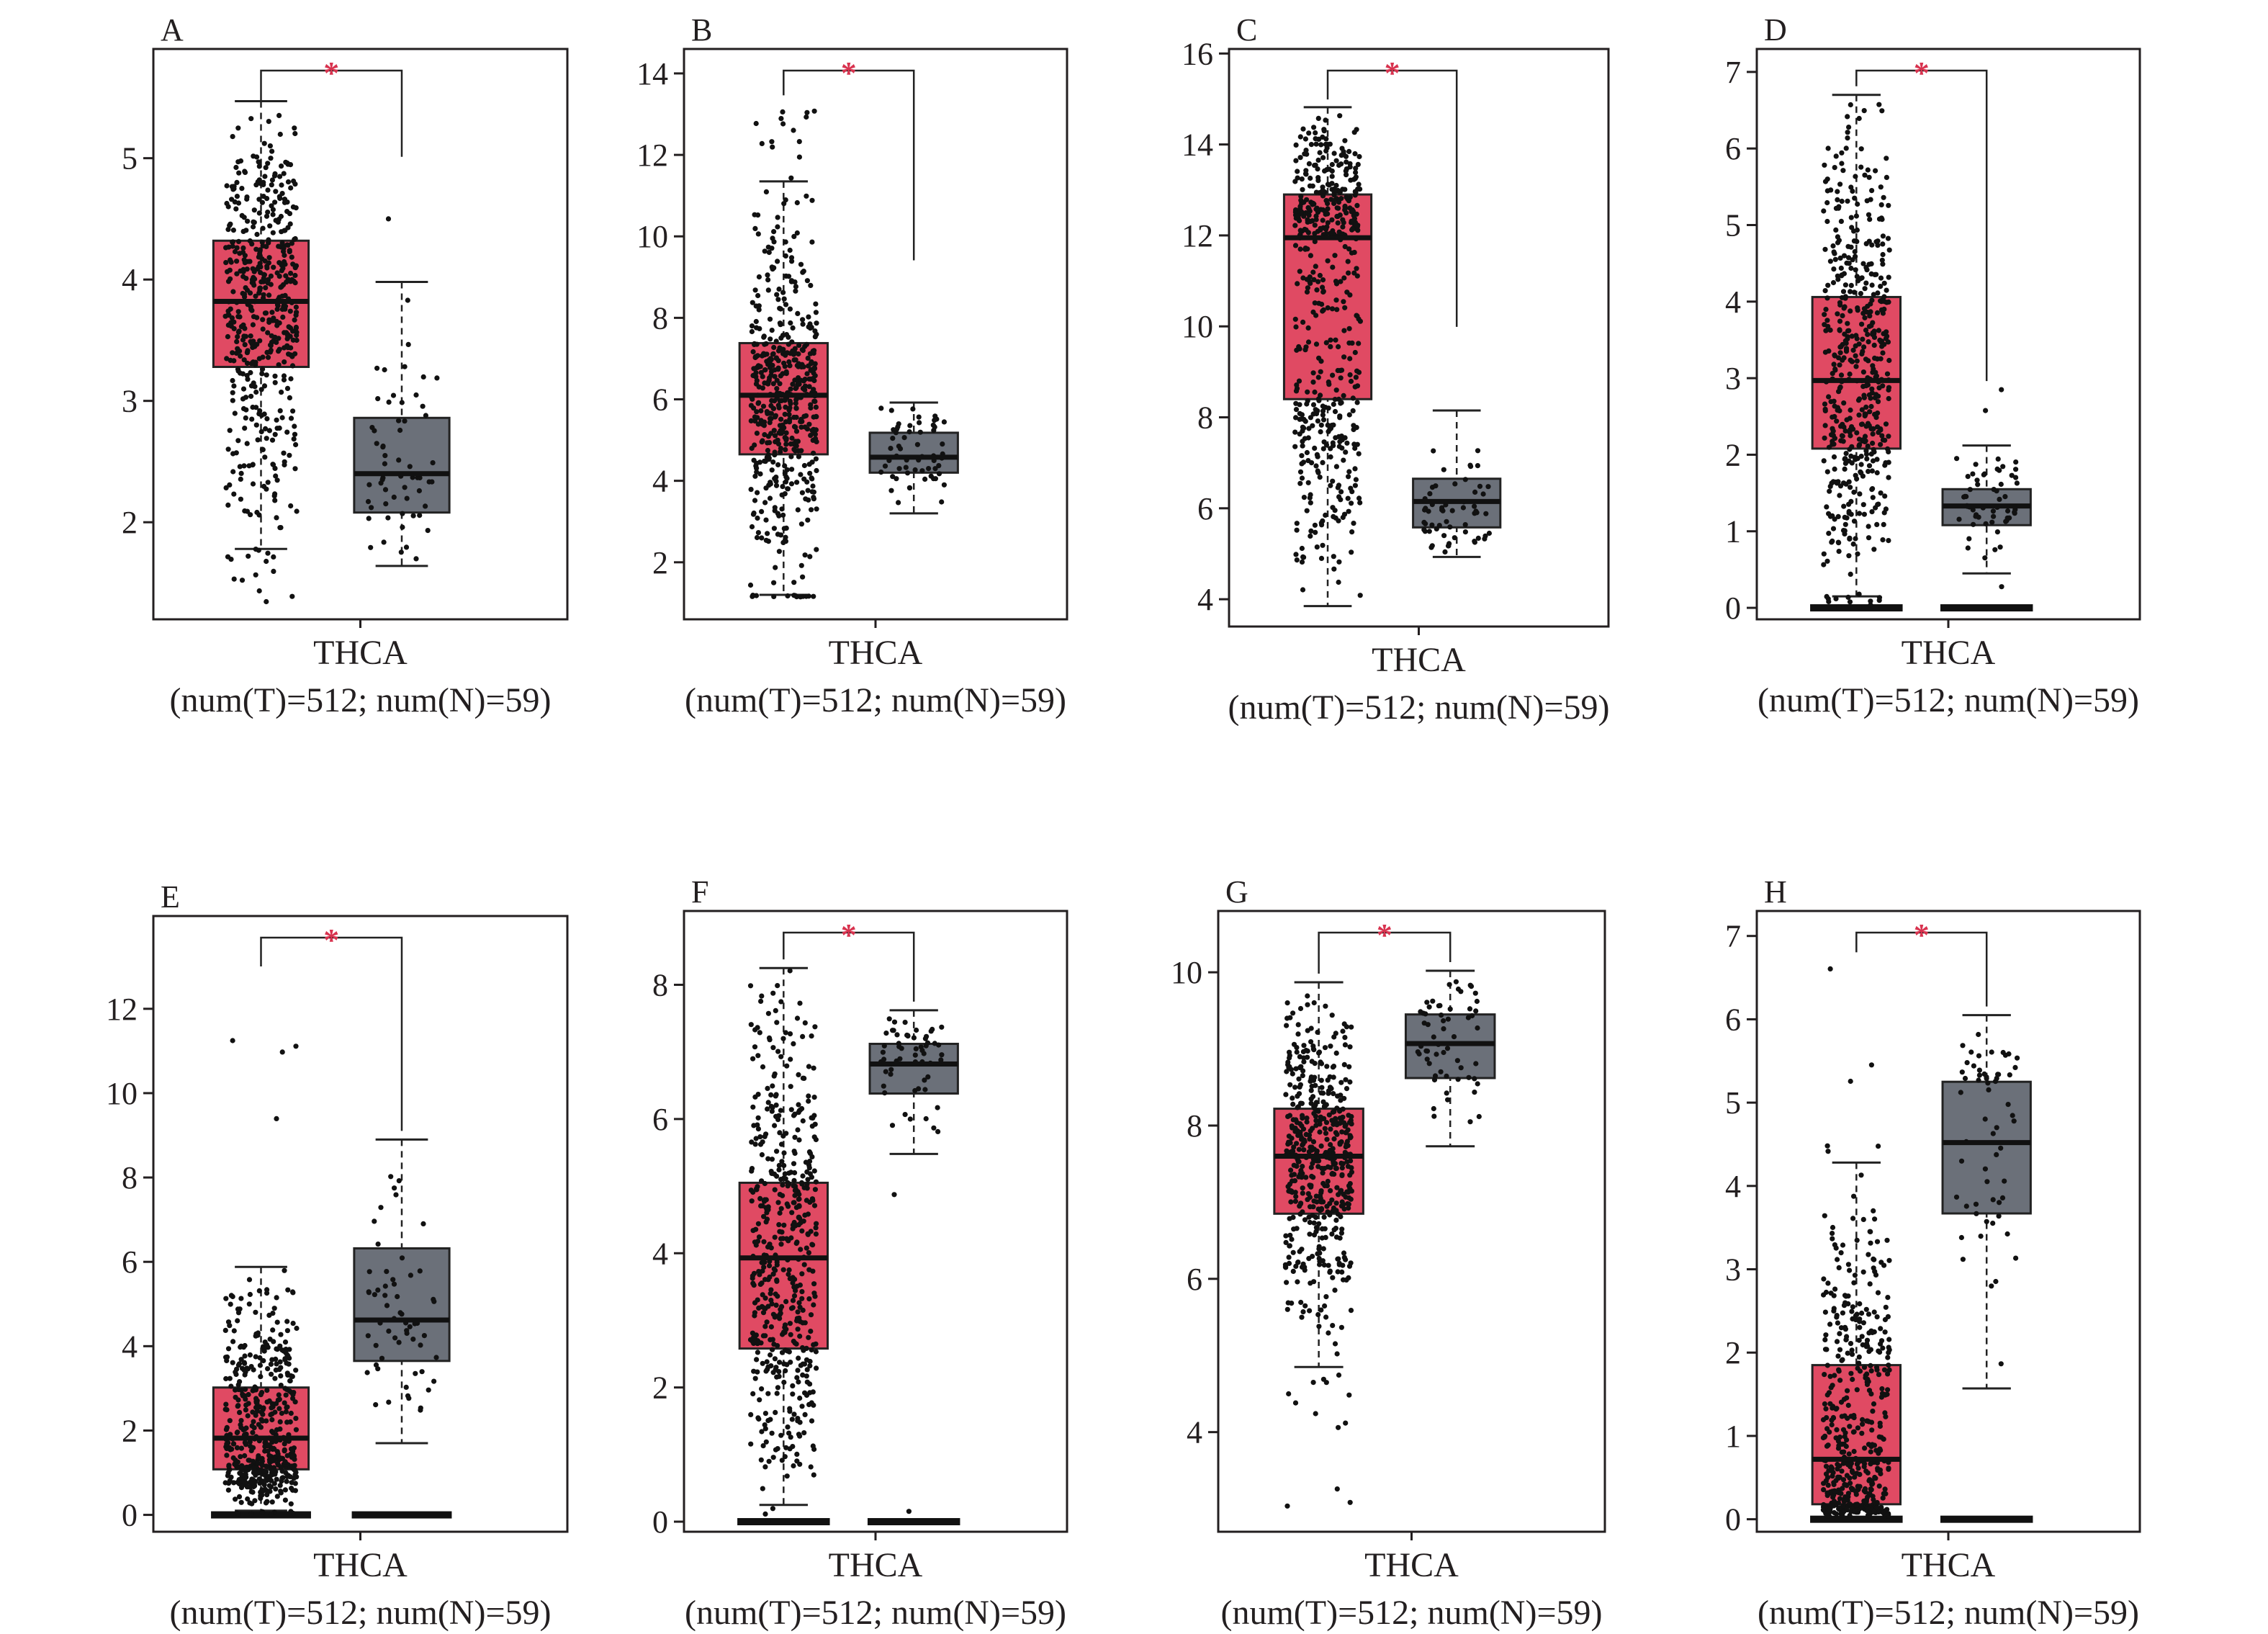 The width and height of the screenshot is (2268, 1634). I want to click on y-tick-label: 8, so click(660, 318).